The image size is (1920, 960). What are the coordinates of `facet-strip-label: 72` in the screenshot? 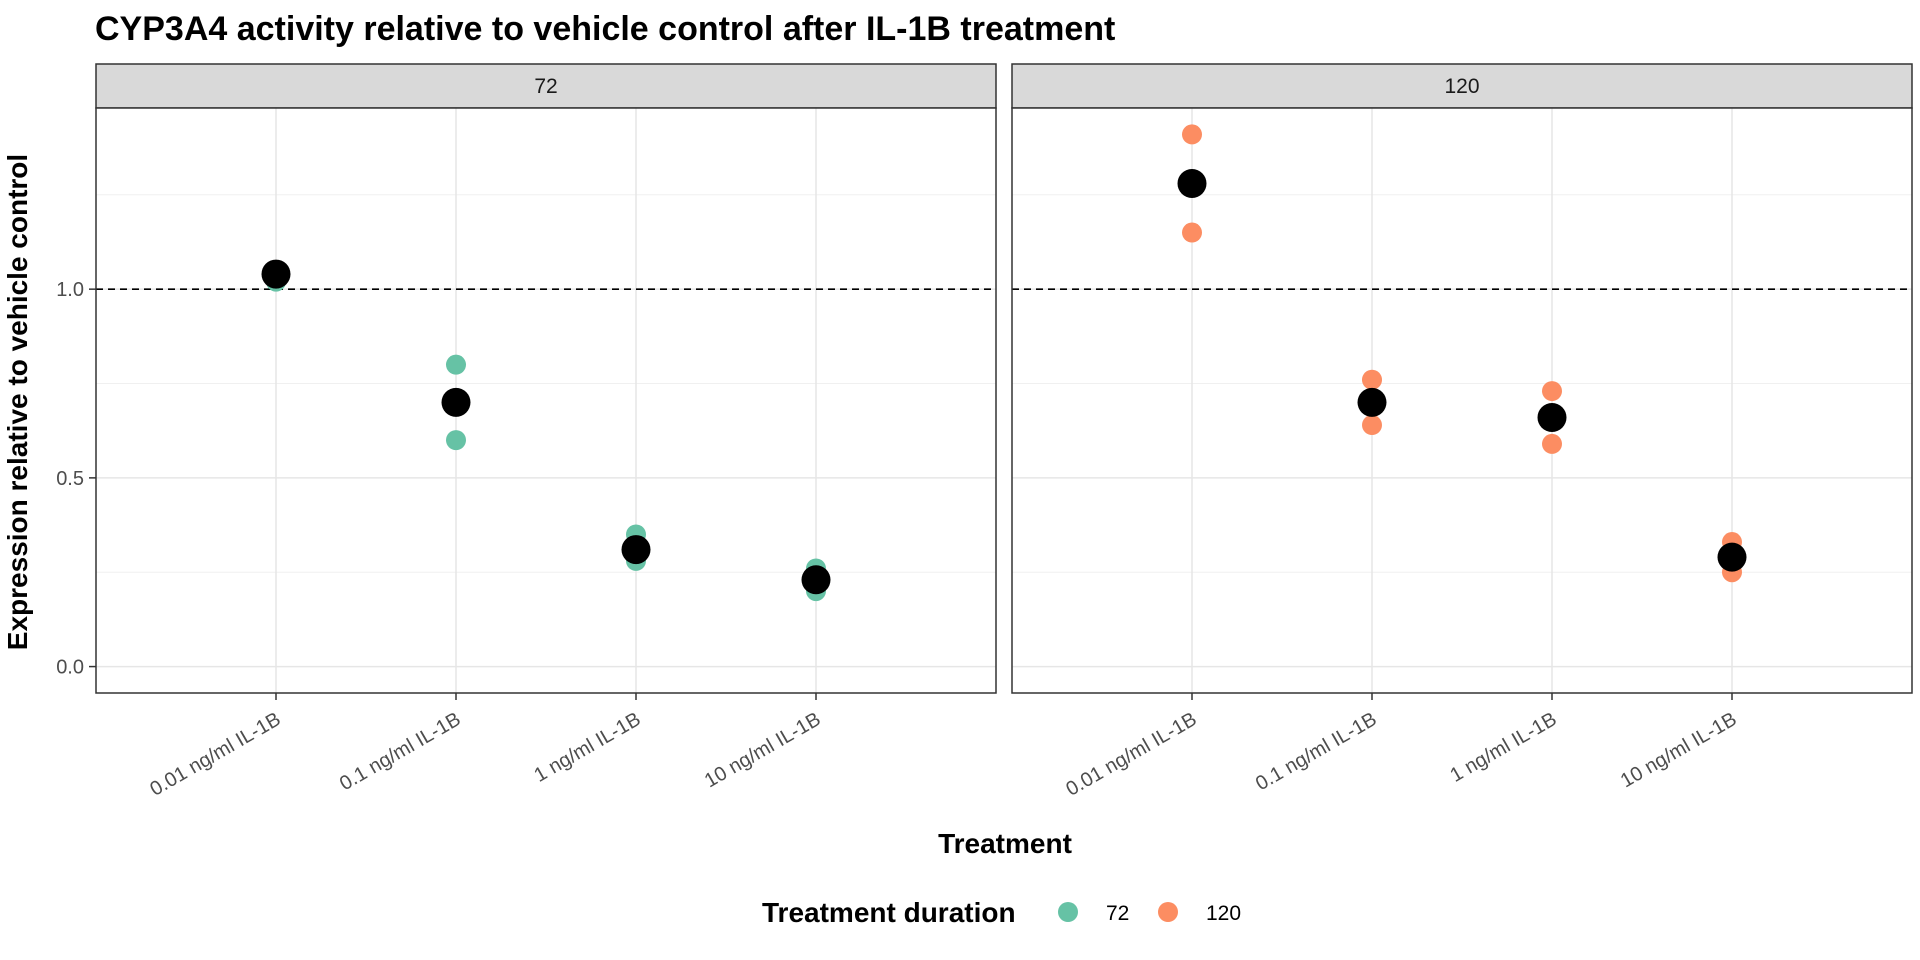 It's located at (545, 86).